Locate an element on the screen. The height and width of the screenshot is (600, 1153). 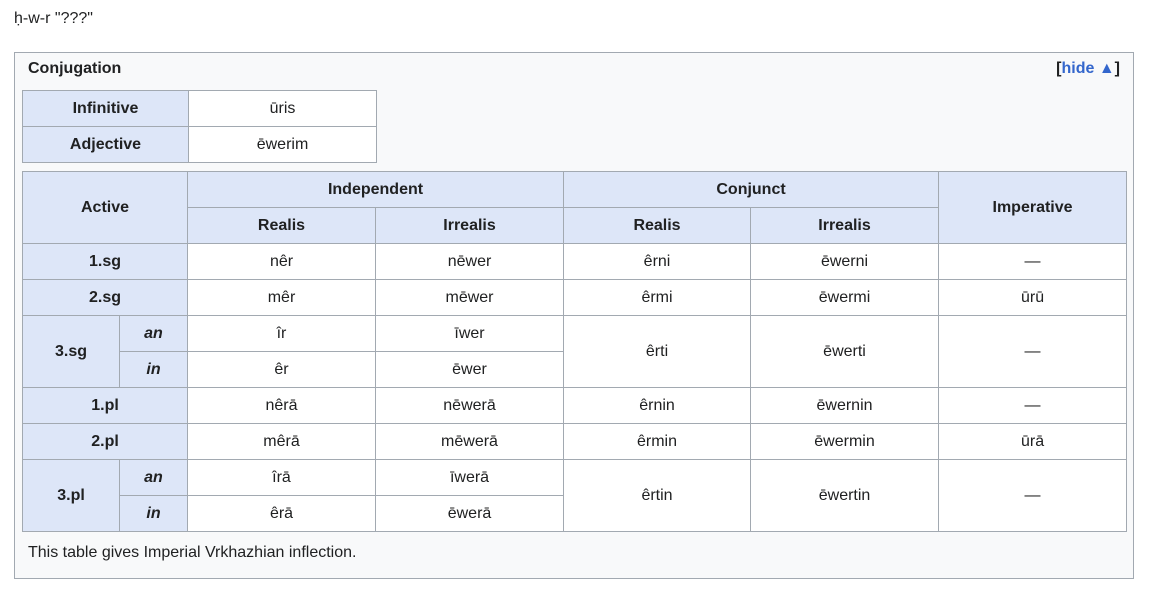
bracket: ] is located at coordinates (1117, 68).